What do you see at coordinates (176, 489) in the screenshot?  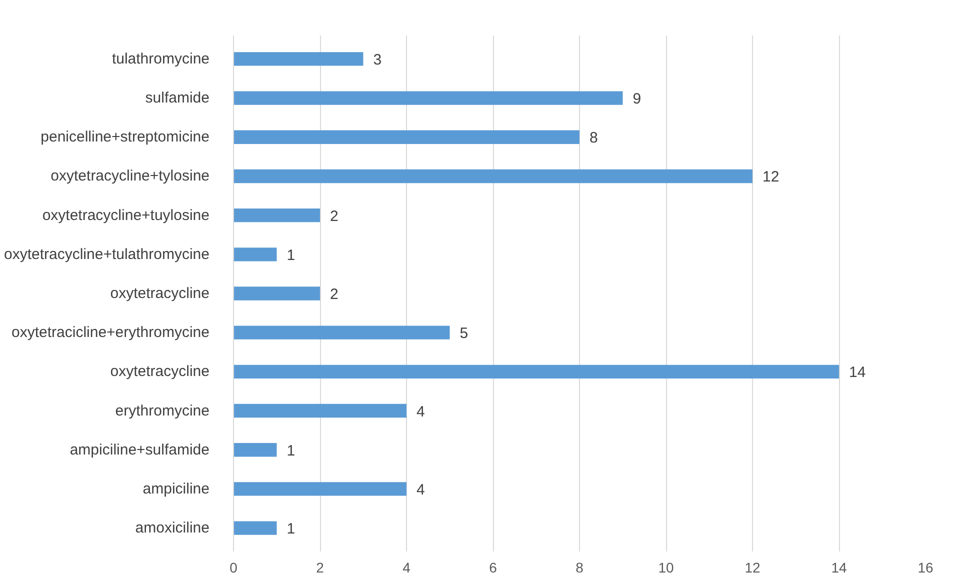 I see `y-tick-label: ampiciline` at bounding box center [176, 489].